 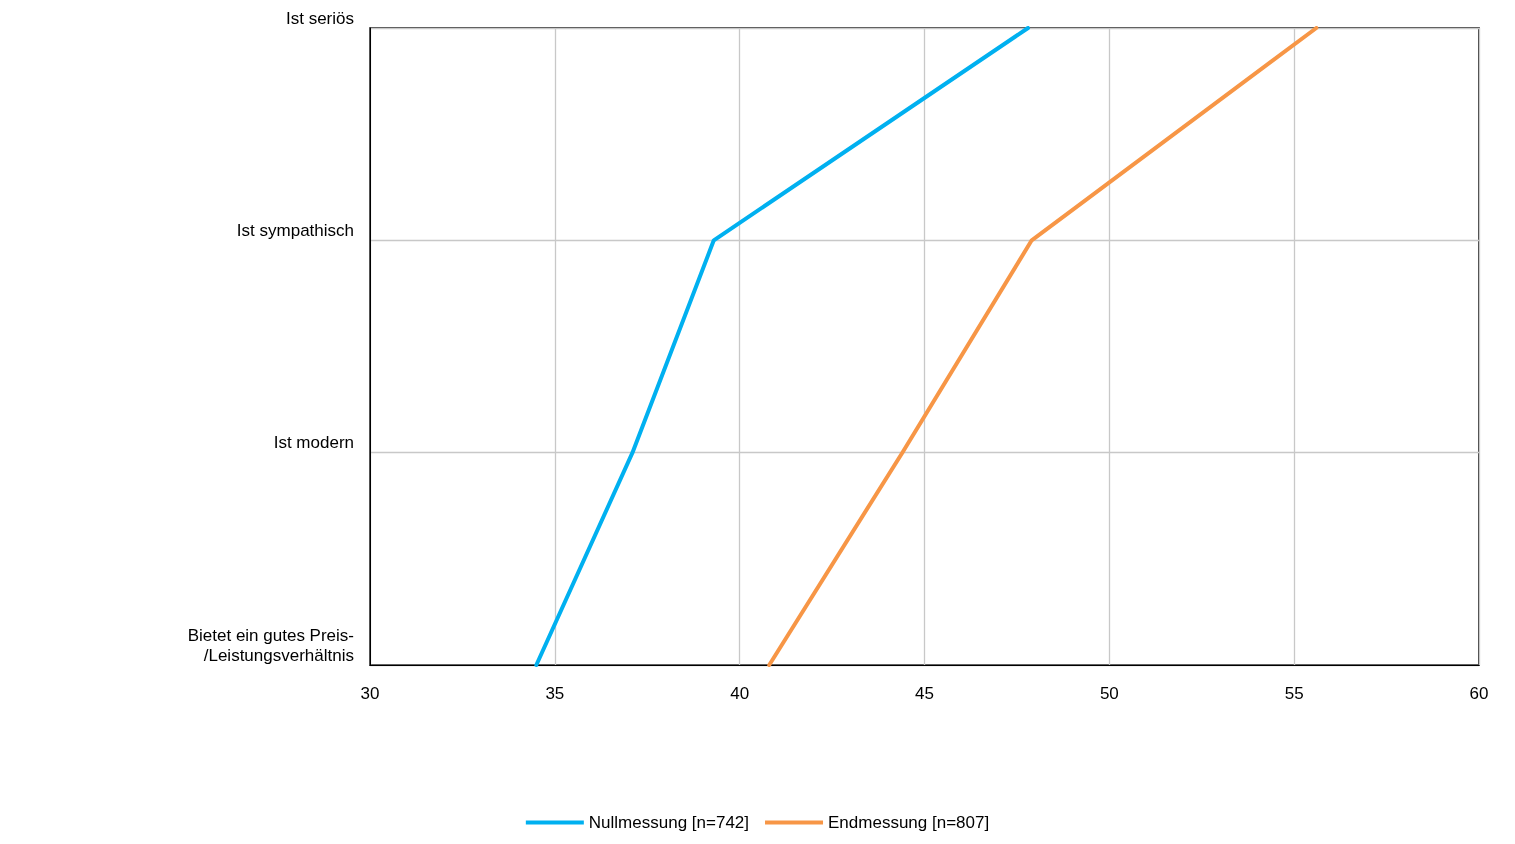 What do you see at coordinates (1294, 693) in the screenshot?
I see `x-tick-label: 55` at bounding box center [1294, 693].